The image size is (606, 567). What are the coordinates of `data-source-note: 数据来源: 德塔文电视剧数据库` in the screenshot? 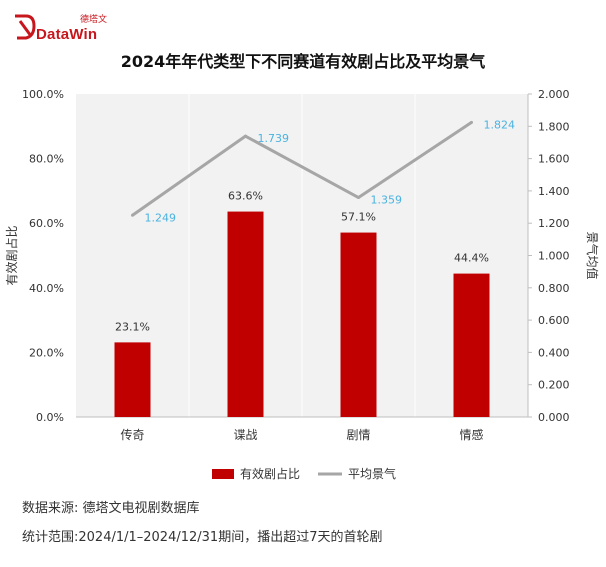 It's located at (111, 508).